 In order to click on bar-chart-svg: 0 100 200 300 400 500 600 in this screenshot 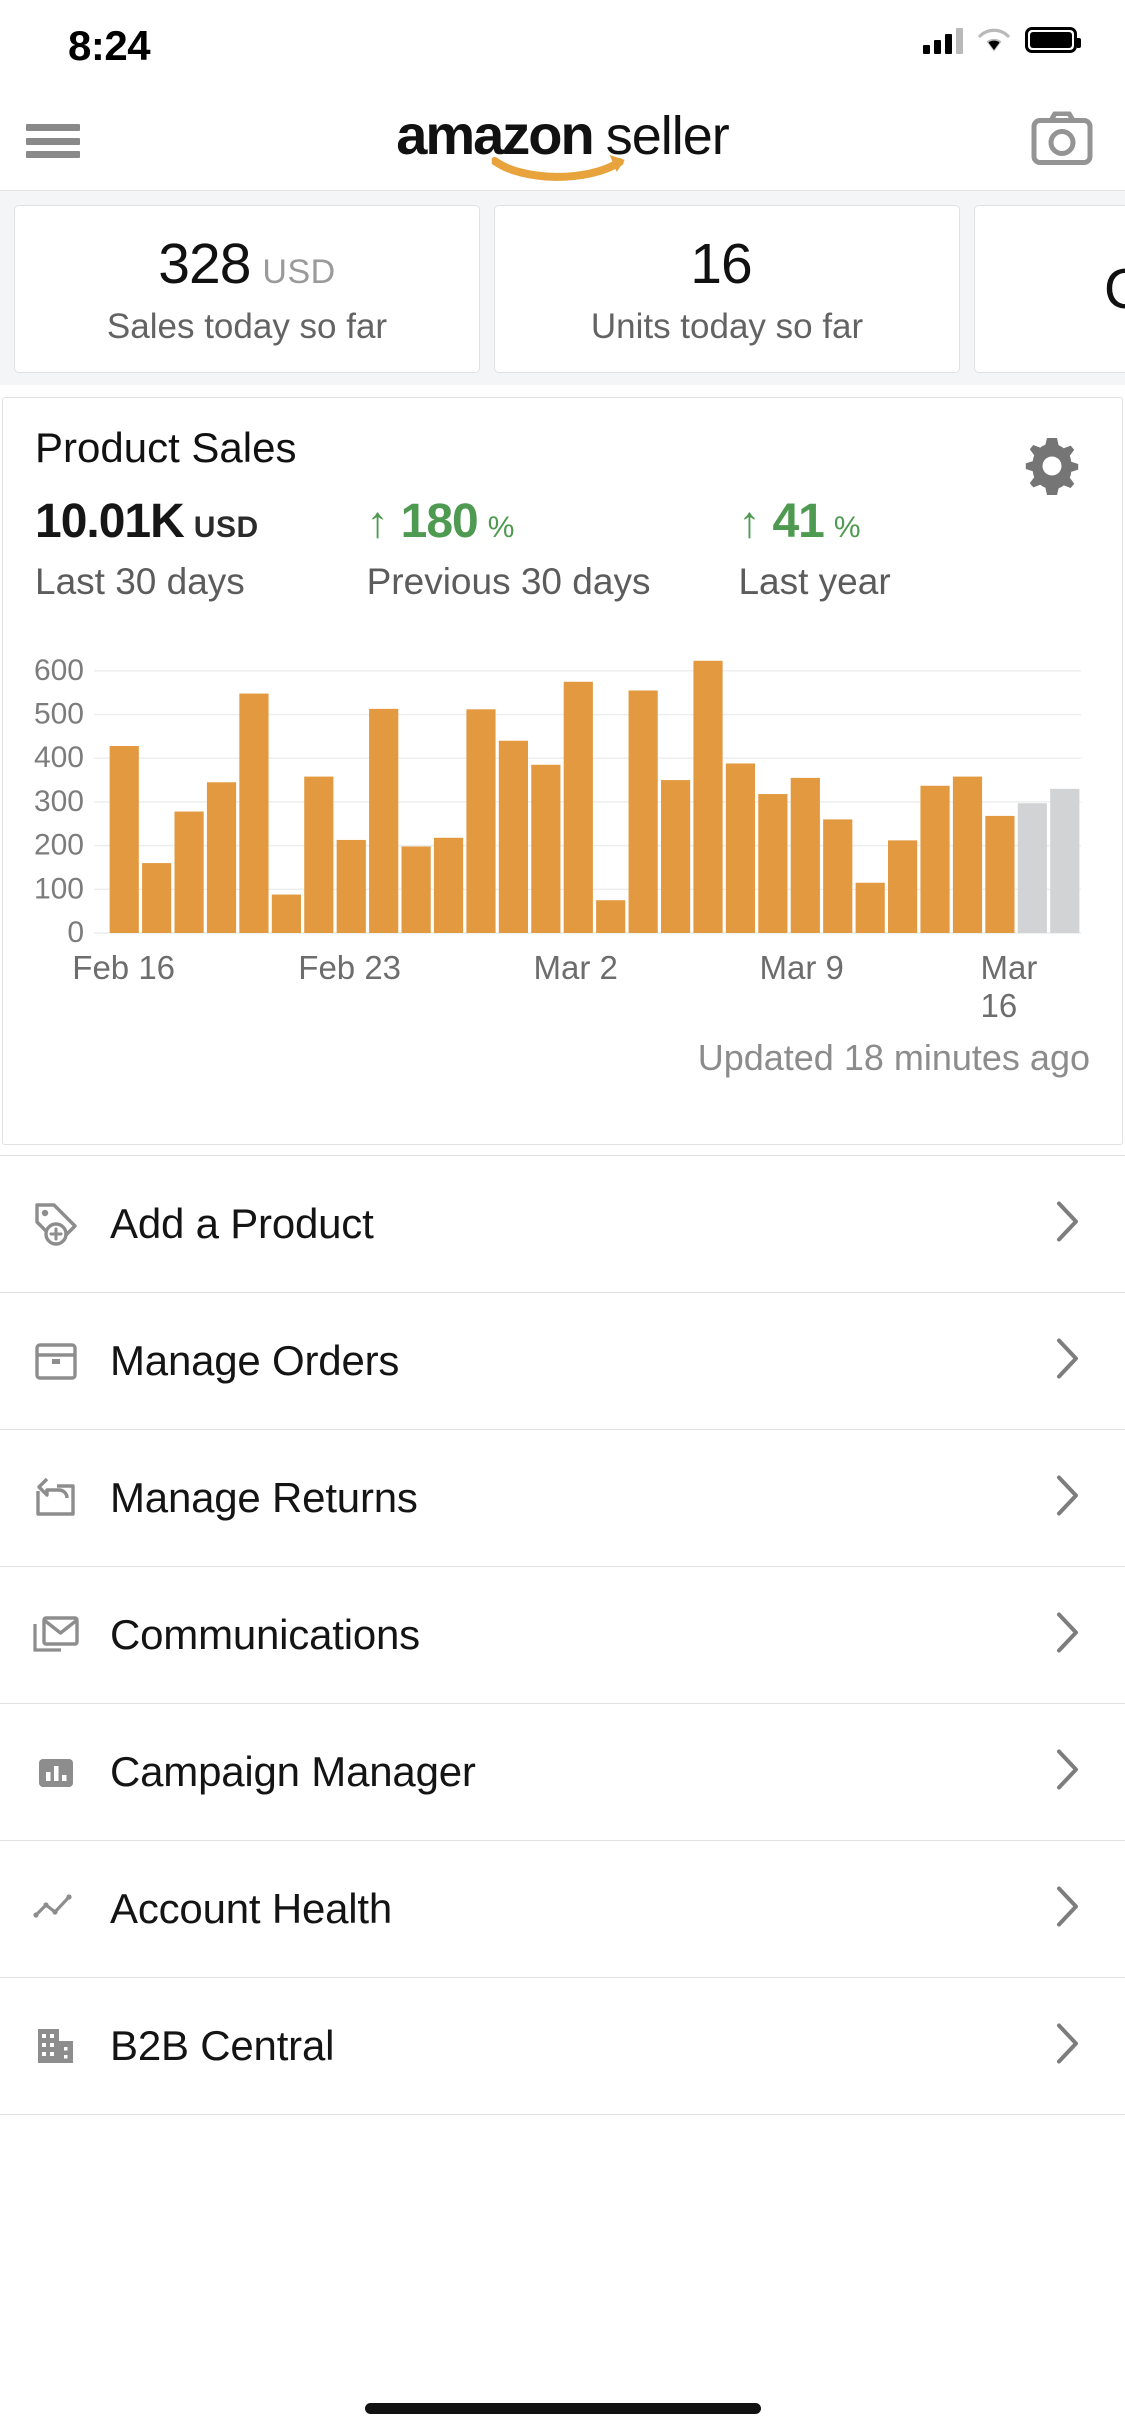, I will do `click(557, 801)`.